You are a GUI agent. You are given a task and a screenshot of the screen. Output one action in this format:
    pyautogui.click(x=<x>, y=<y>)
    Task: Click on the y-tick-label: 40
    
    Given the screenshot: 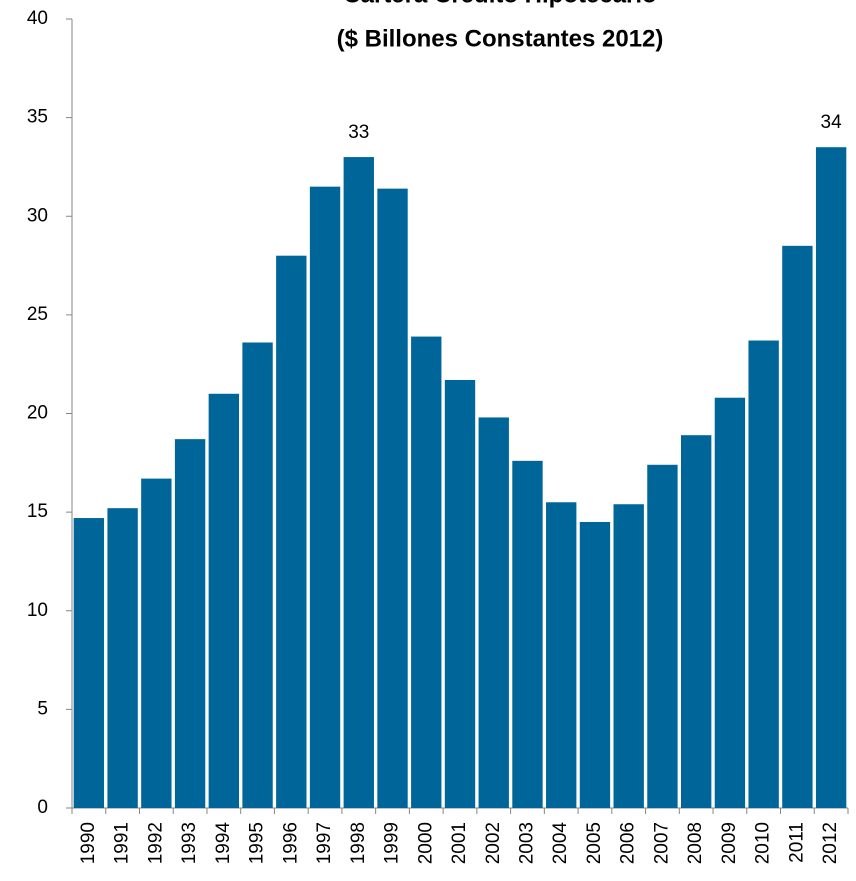 What is the action you would take?
    pyautogui.click(x=37, y=18)
    